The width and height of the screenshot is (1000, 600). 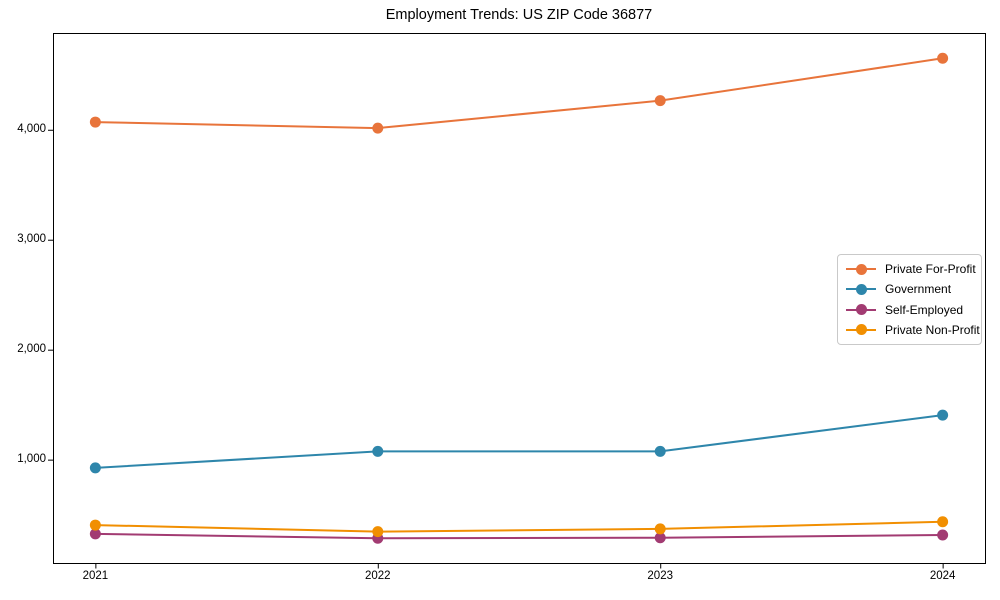 What do you see at coordinates (377, 576) in the screenshot?
I see `x-tick-label-1: 2022` at bounding box center [377, 576].